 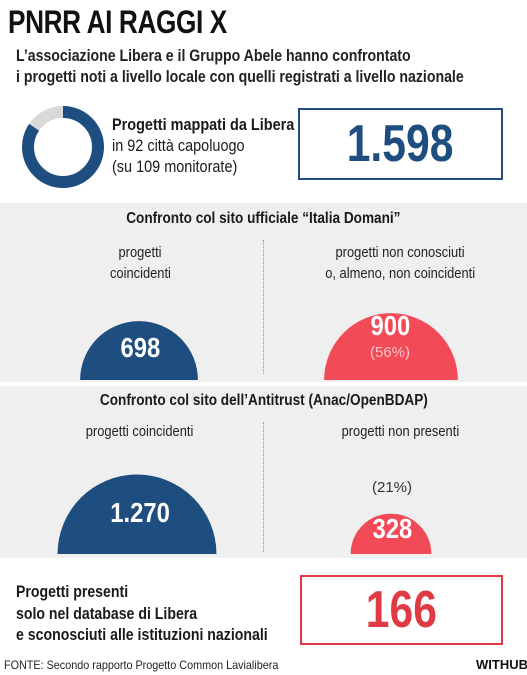 I want to click on section2-left-semicircle, so click(x=137, y=514).